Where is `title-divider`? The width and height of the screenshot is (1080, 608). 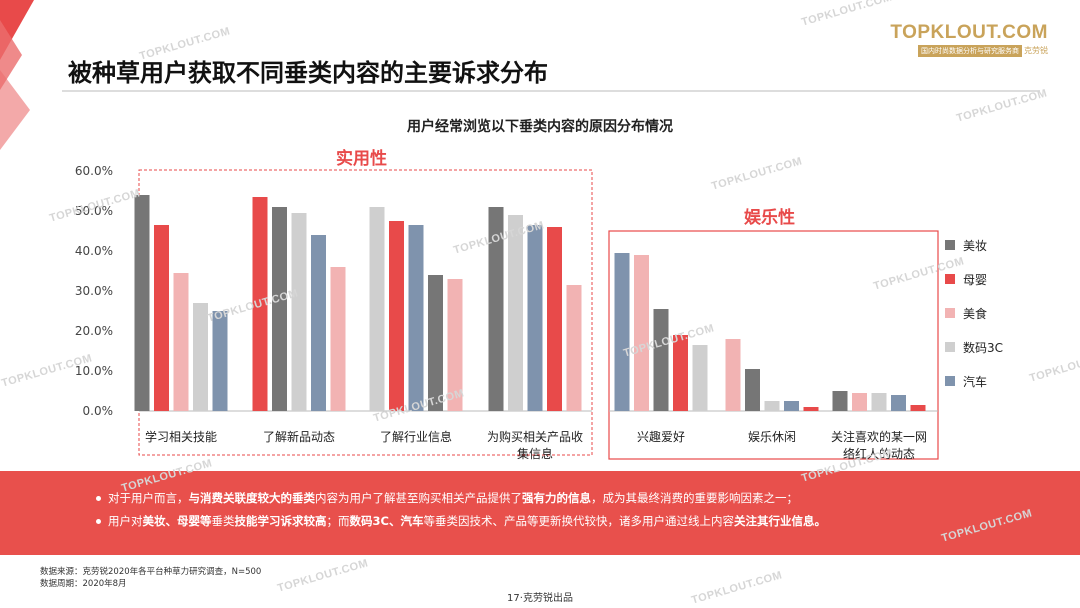 title-divider is located at coordinates (551, 91).